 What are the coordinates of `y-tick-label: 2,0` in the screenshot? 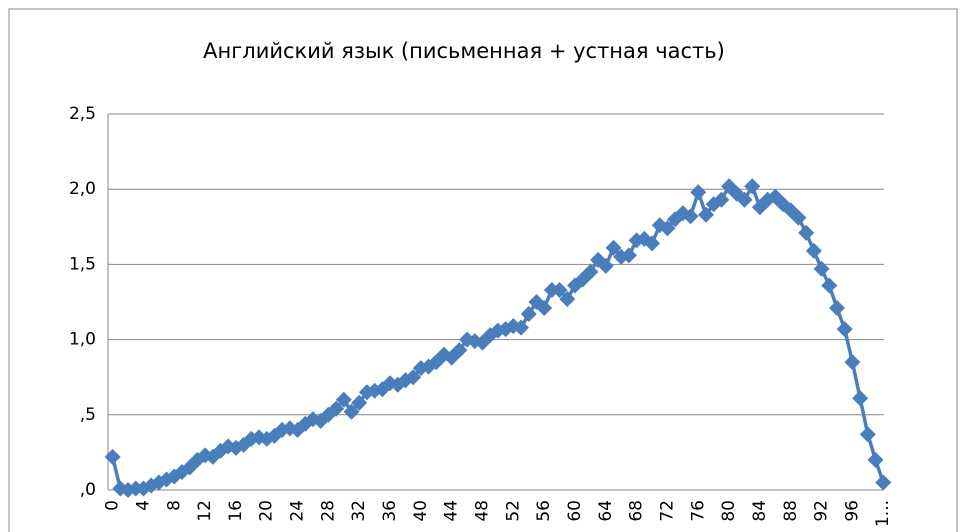 It's located at (82, 189).